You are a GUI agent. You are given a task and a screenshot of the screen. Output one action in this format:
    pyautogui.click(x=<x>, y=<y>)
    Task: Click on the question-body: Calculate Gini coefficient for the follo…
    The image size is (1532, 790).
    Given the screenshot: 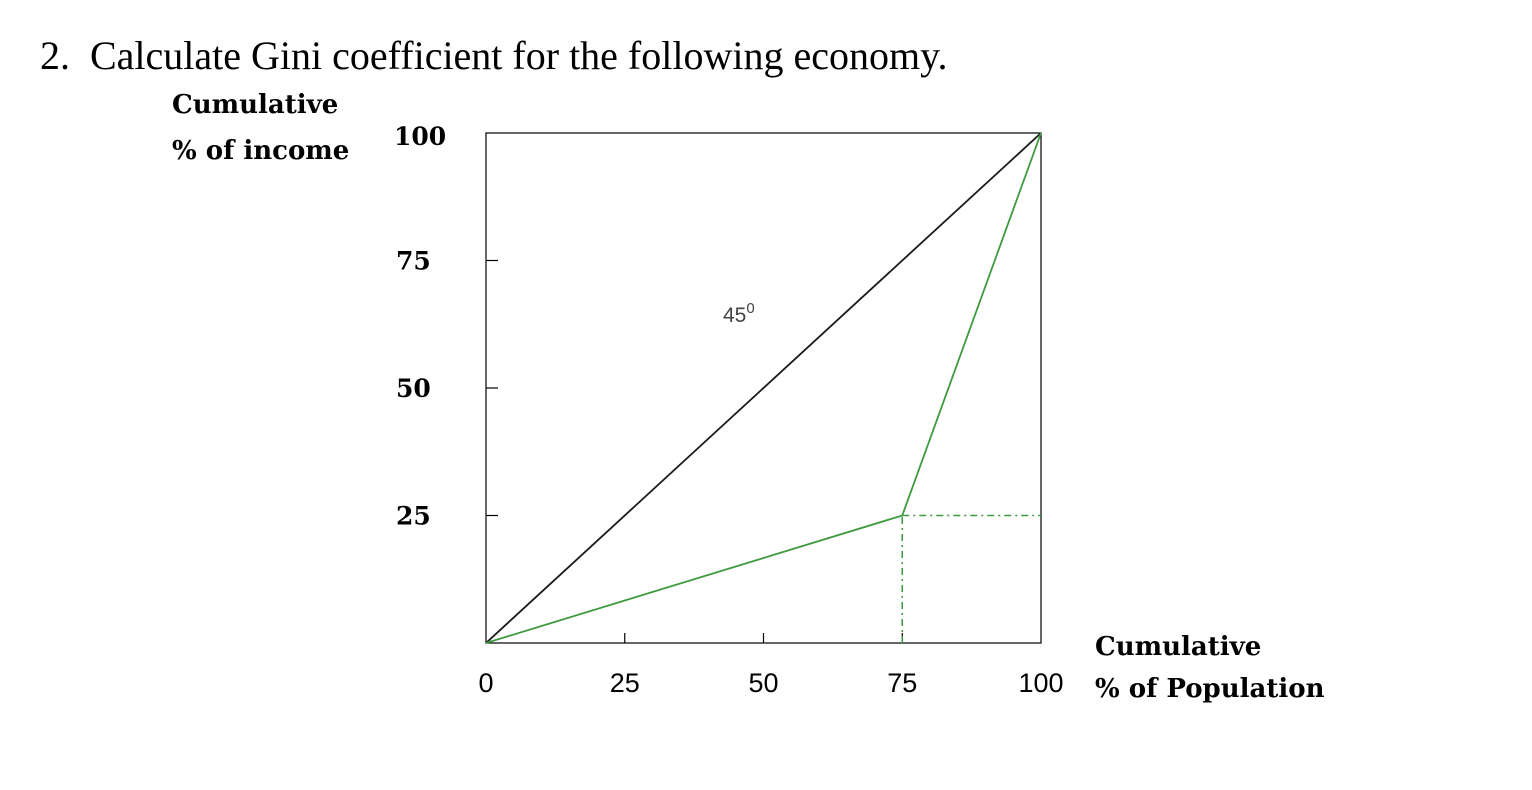 What is the action you would take?
    pyautogui.click(x=519, y=55)
    